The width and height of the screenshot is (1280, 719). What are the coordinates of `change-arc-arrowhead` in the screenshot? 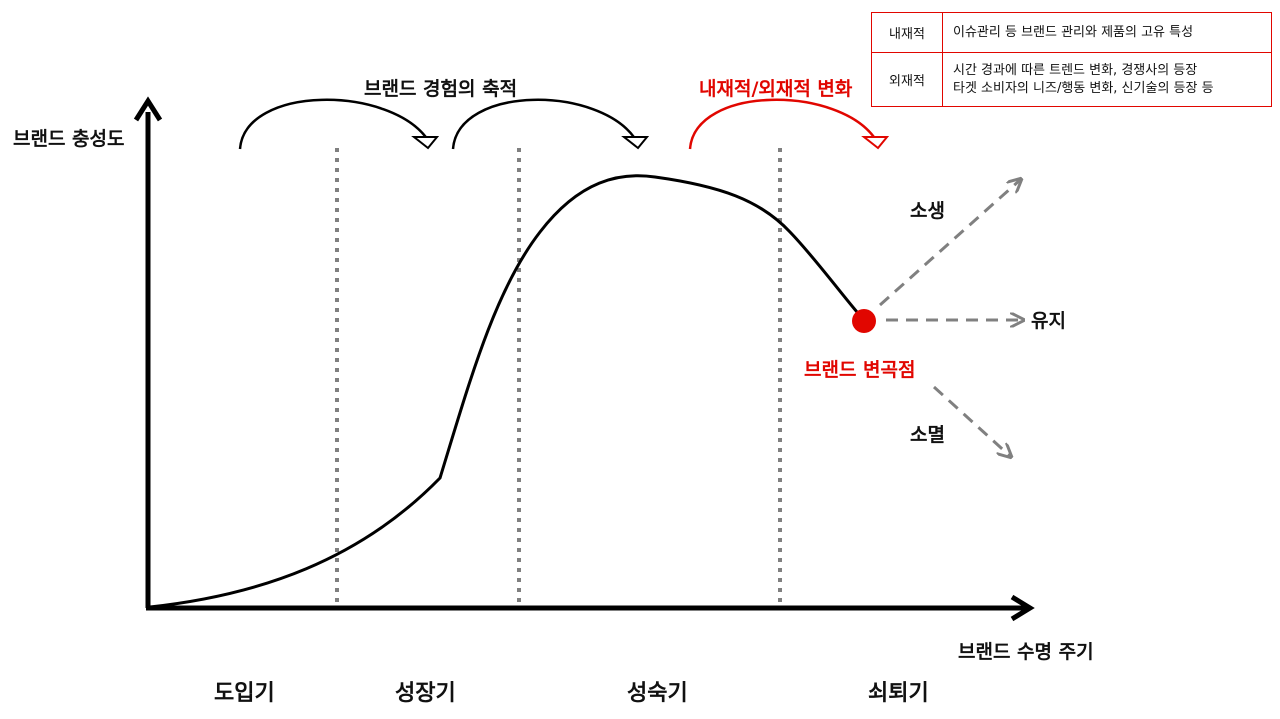 It's located at (875, 143).